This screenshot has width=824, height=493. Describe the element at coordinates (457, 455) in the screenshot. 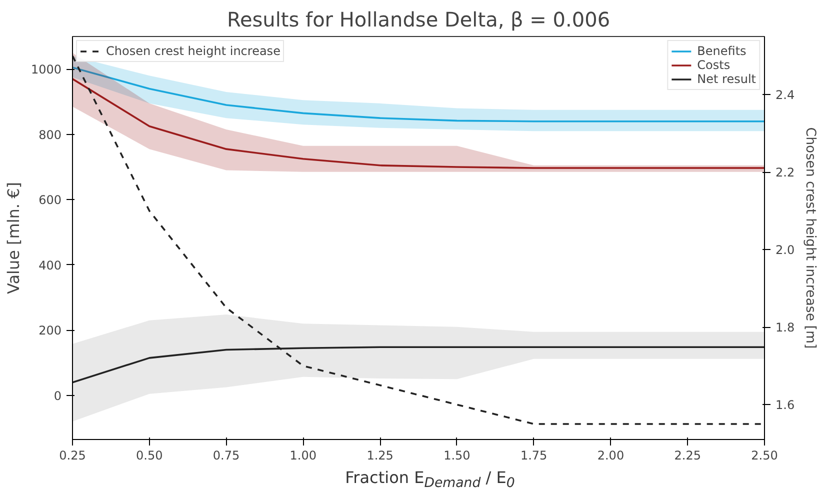

I see `x-tick-label: 1.50` at that location.